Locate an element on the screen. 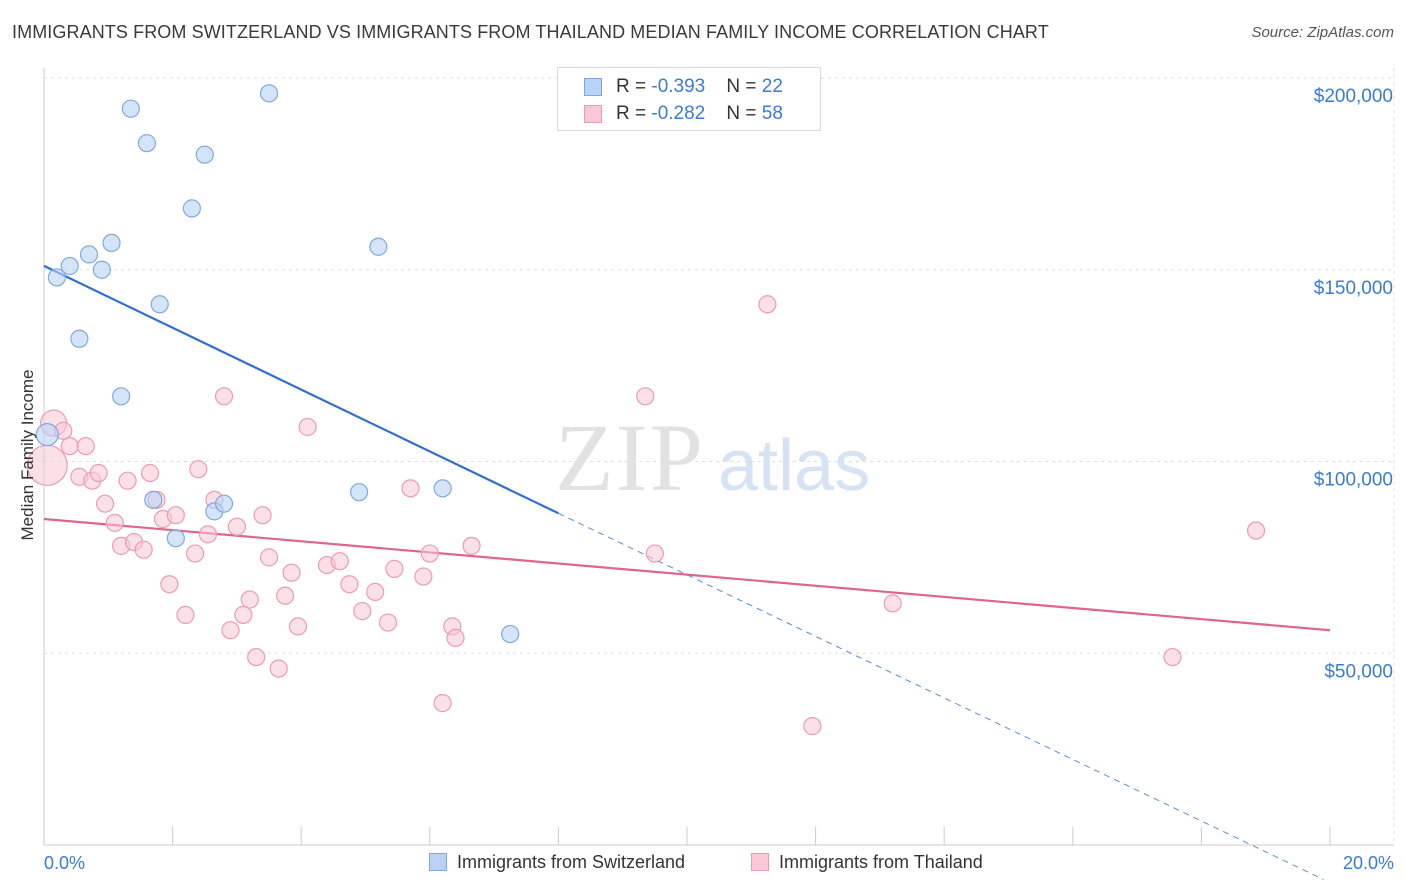 This screenshot has height=892, width=1406. legend-swatch-thailand is located at coordinates (593, 114).